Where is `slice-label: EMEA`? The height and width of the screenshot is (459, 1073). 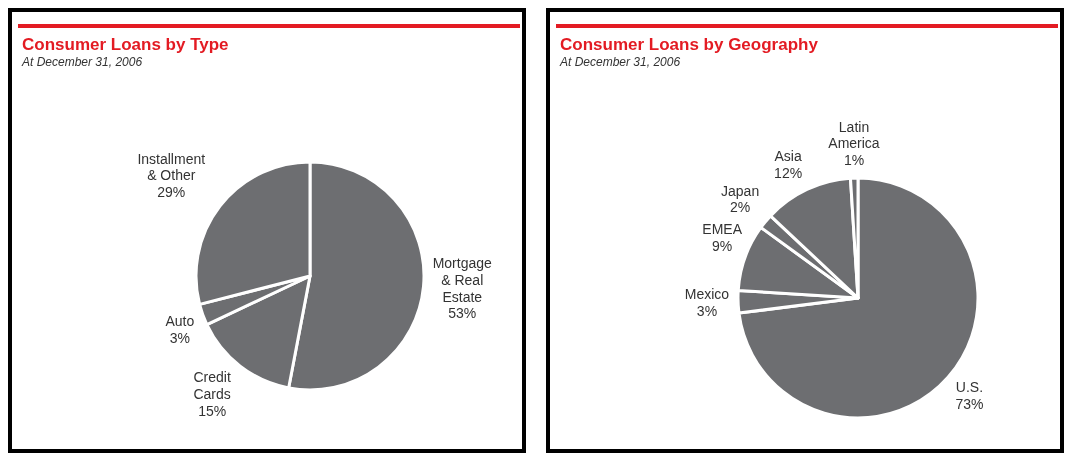 slice-label: EMEA is located at coordinates (722, 229).